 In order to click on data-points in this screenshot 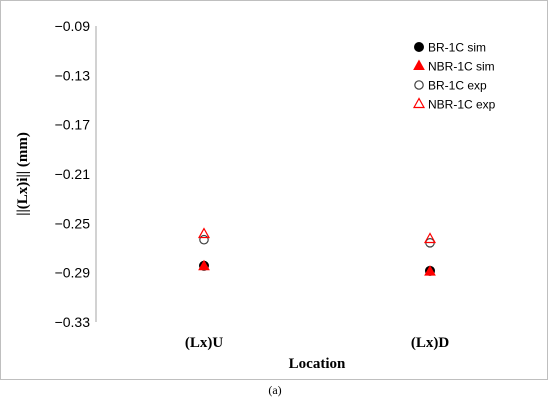, I will do `click(317, 251)`.